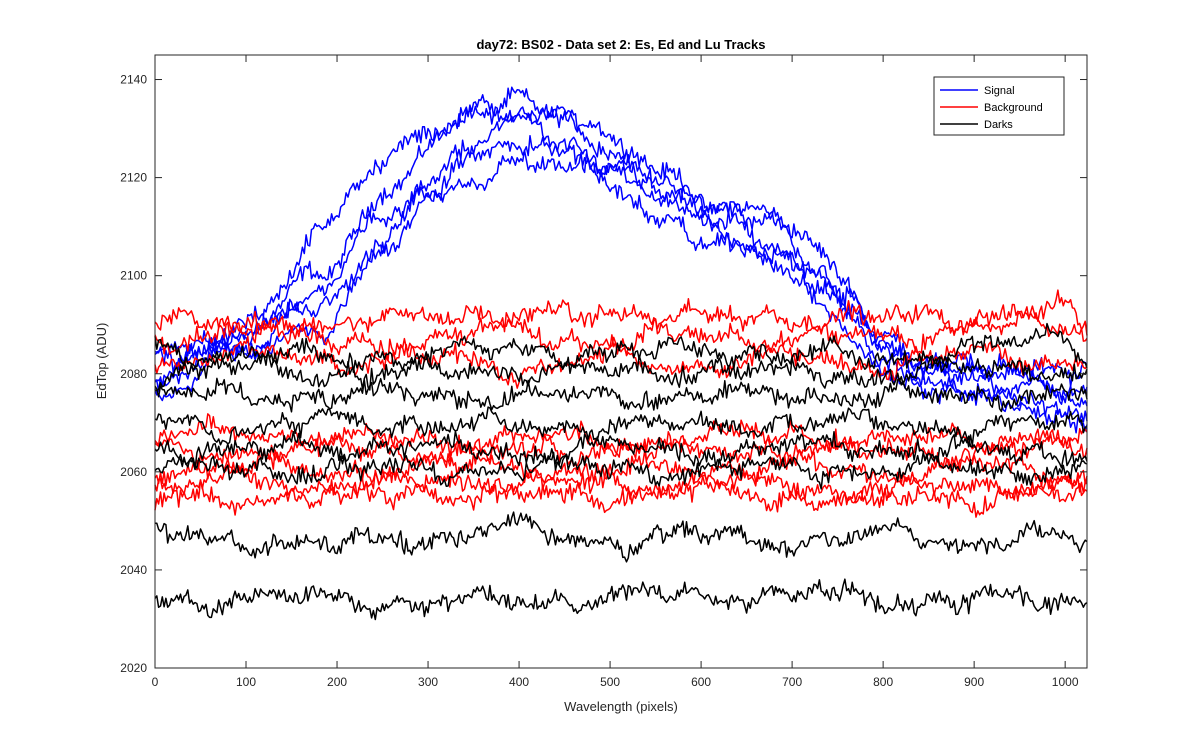 Image resolution: width=1200 pixels, height=755 pixels. I want to click on legend-label-darks: Darks, so click(998, 125).